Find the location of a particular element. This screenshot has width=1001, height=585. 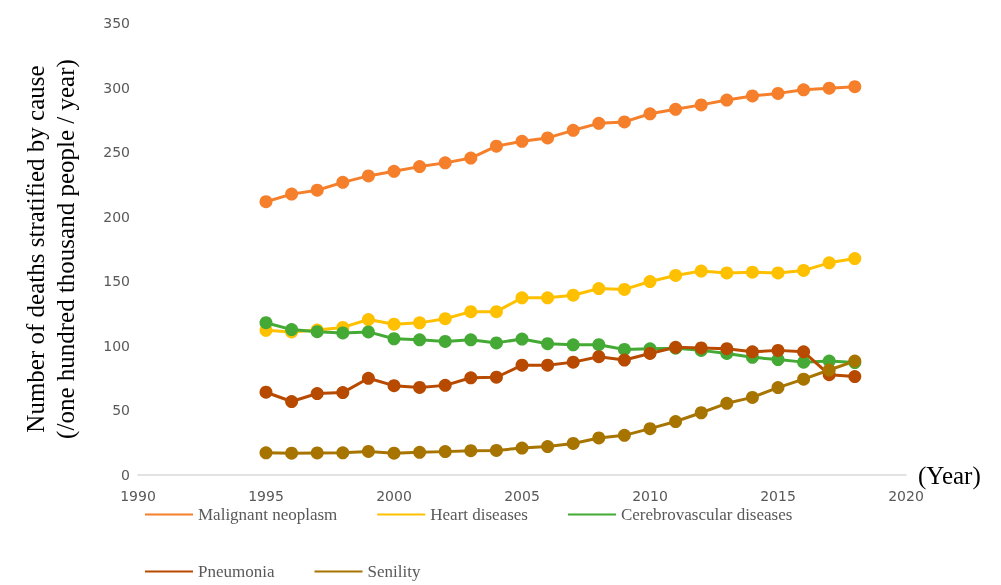

x-tick-label: 2000 is located at coordinates (394, 496).